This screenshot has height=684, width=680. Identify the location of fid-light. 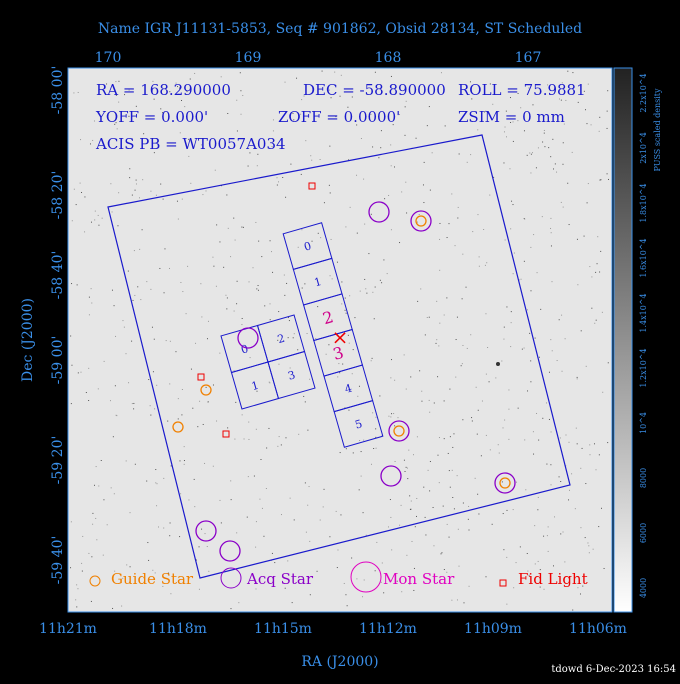
(201, 377).